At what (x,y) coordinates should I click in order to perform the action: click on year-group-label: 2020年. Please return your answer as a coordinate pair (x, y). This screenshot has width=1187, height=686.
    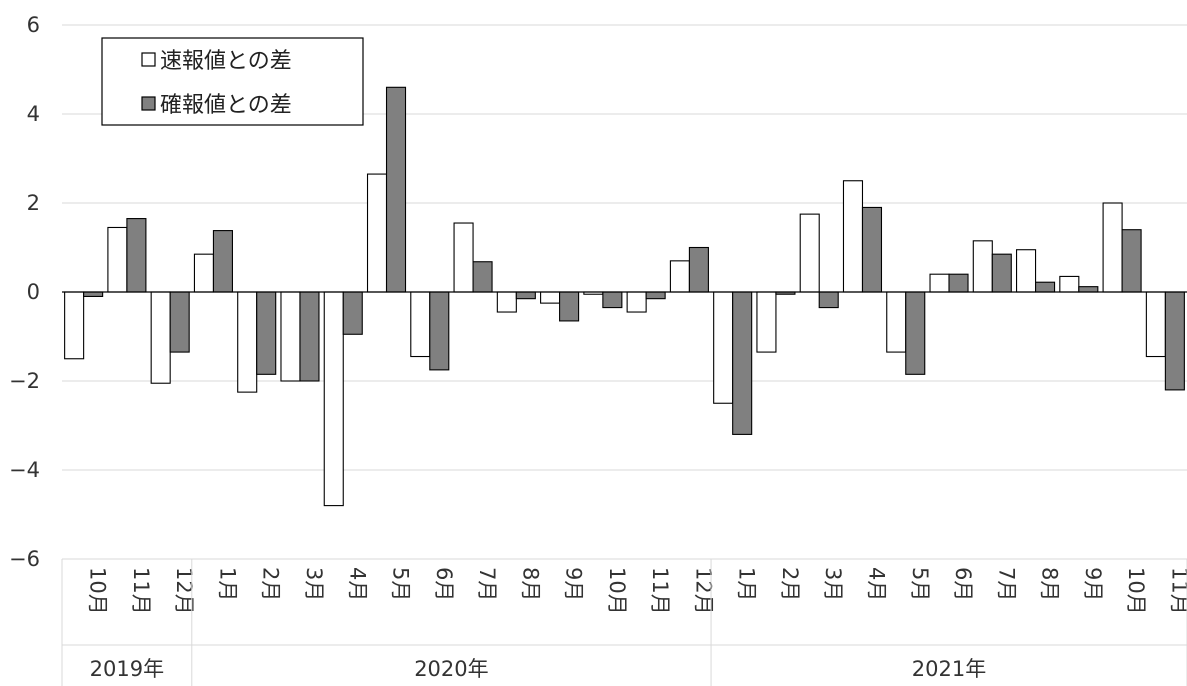
    Looking at the image, I should click on (451, 669).